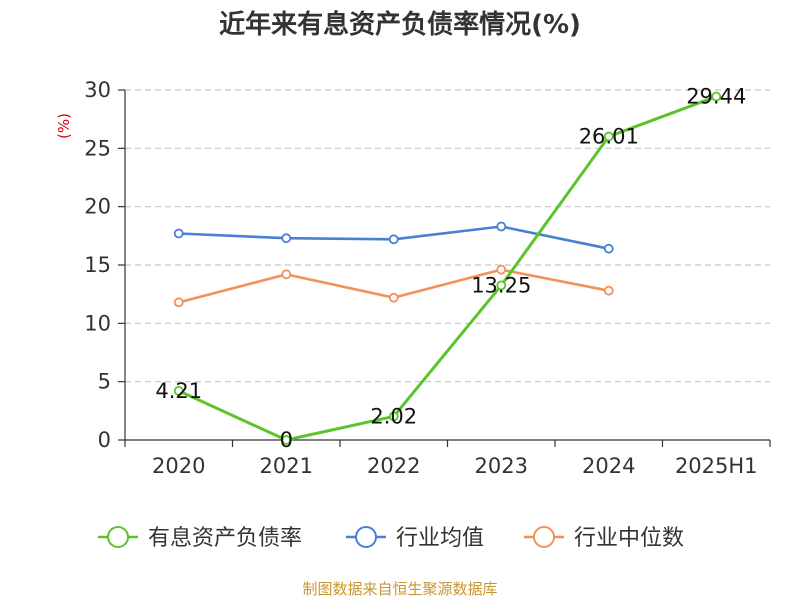 Image resolution: width=800 pixels, height=600 pixels. Describe the element at coordinates (97, 207) in the screenshot. I see `y-tick-label: 20` at that location.